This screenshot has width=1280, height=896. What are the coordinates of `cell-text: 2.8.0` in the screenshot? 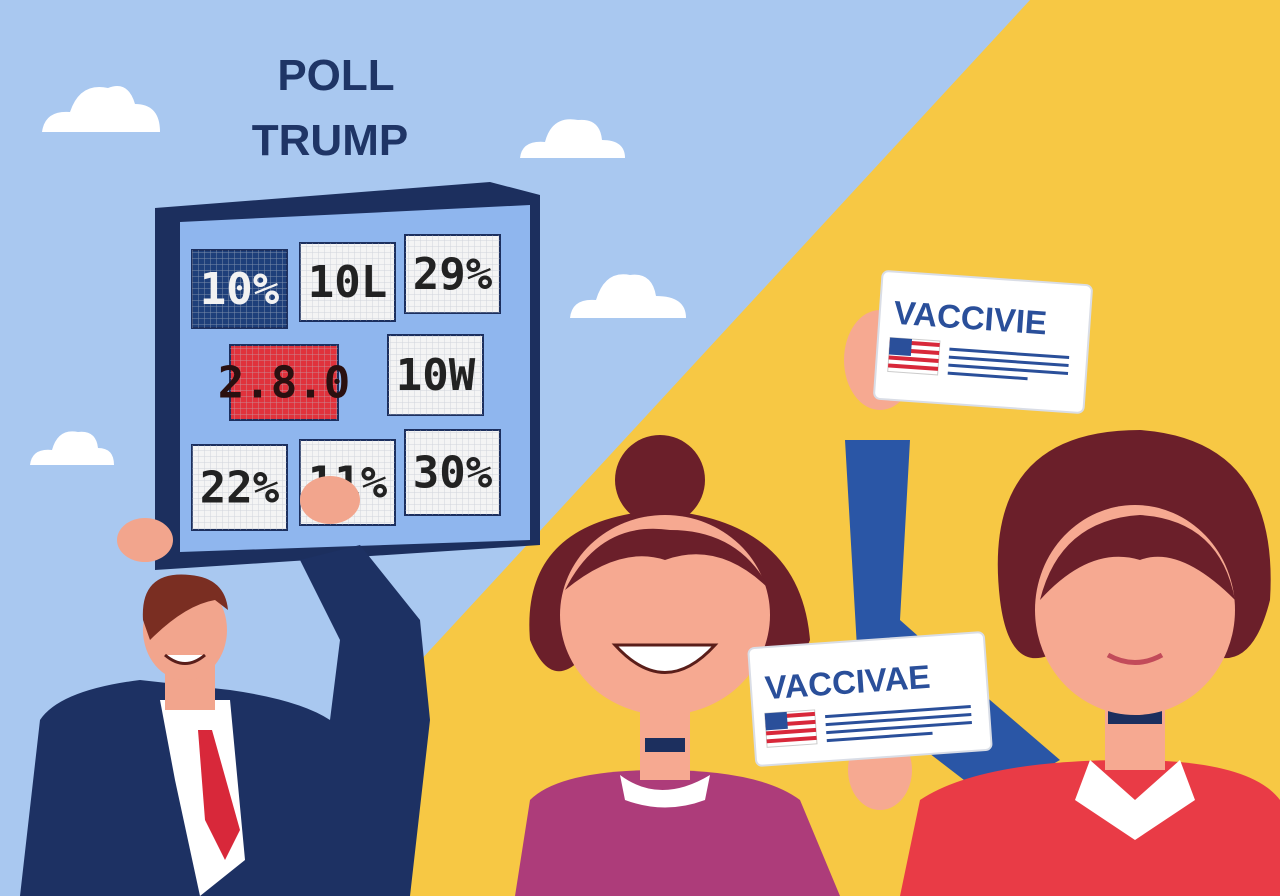 It's located at (284, 383).